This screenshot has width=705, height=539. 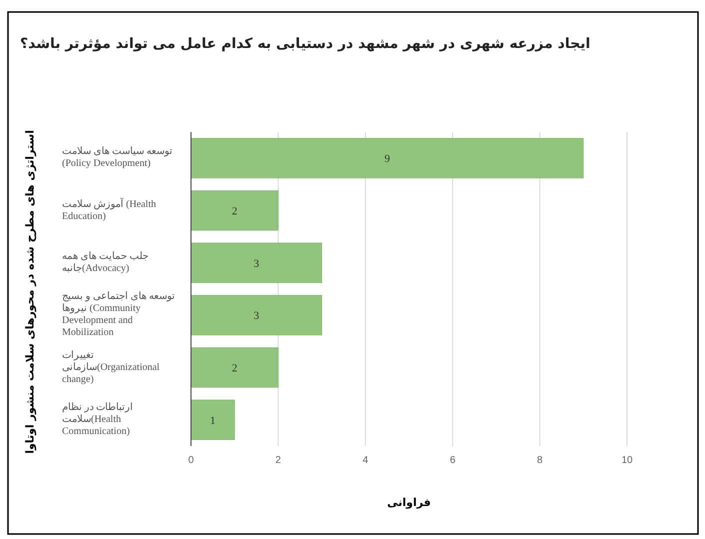 What do you see at coordinates (627, 460) in the screenshot?
I see `x-tick-label: 10` at bounding box center [627, 460].